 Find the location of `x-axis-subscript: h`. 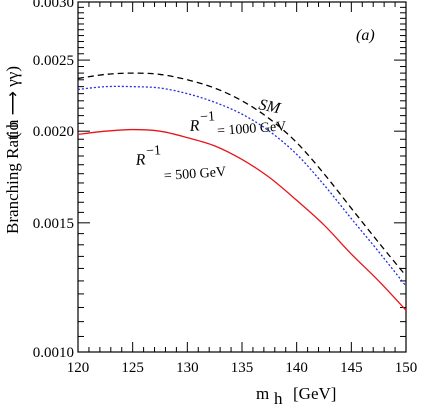

x-axis-subscript: h is located at coordinates (278, 398).